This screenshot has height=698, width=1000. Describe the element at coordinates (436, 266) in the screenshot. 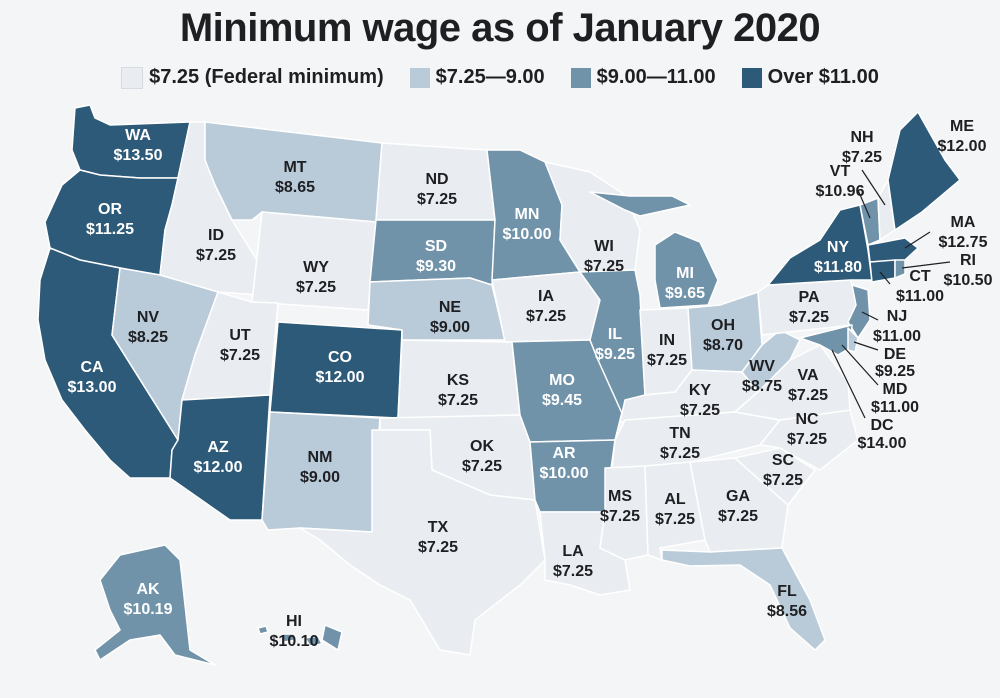

I see `svg-text: $9.30` at that location.